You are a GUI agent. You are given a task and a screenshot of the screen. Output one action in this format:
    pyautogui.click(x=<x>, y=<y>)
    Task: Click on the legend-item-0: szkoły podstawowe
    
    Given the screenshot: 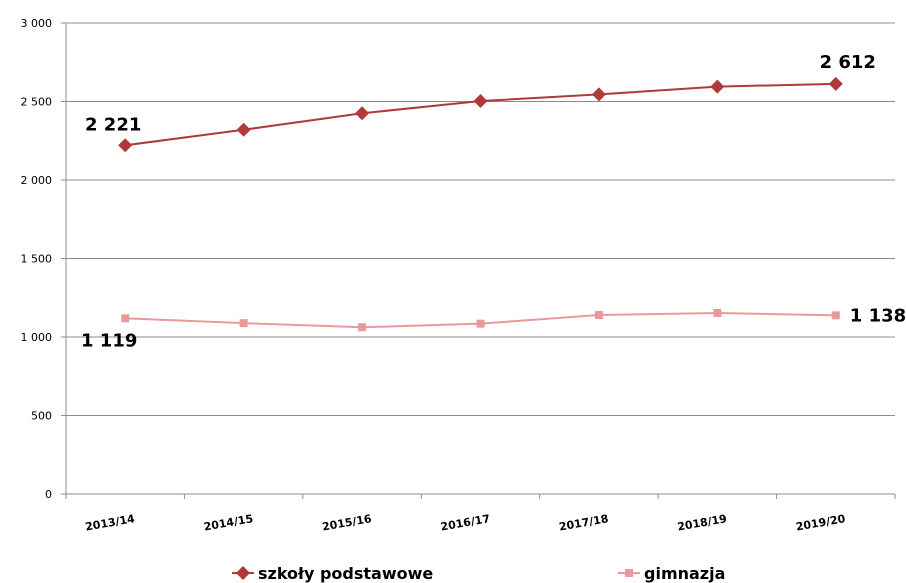 What is the action you would take?
    pyautogui.click(x=332, y=573)
    